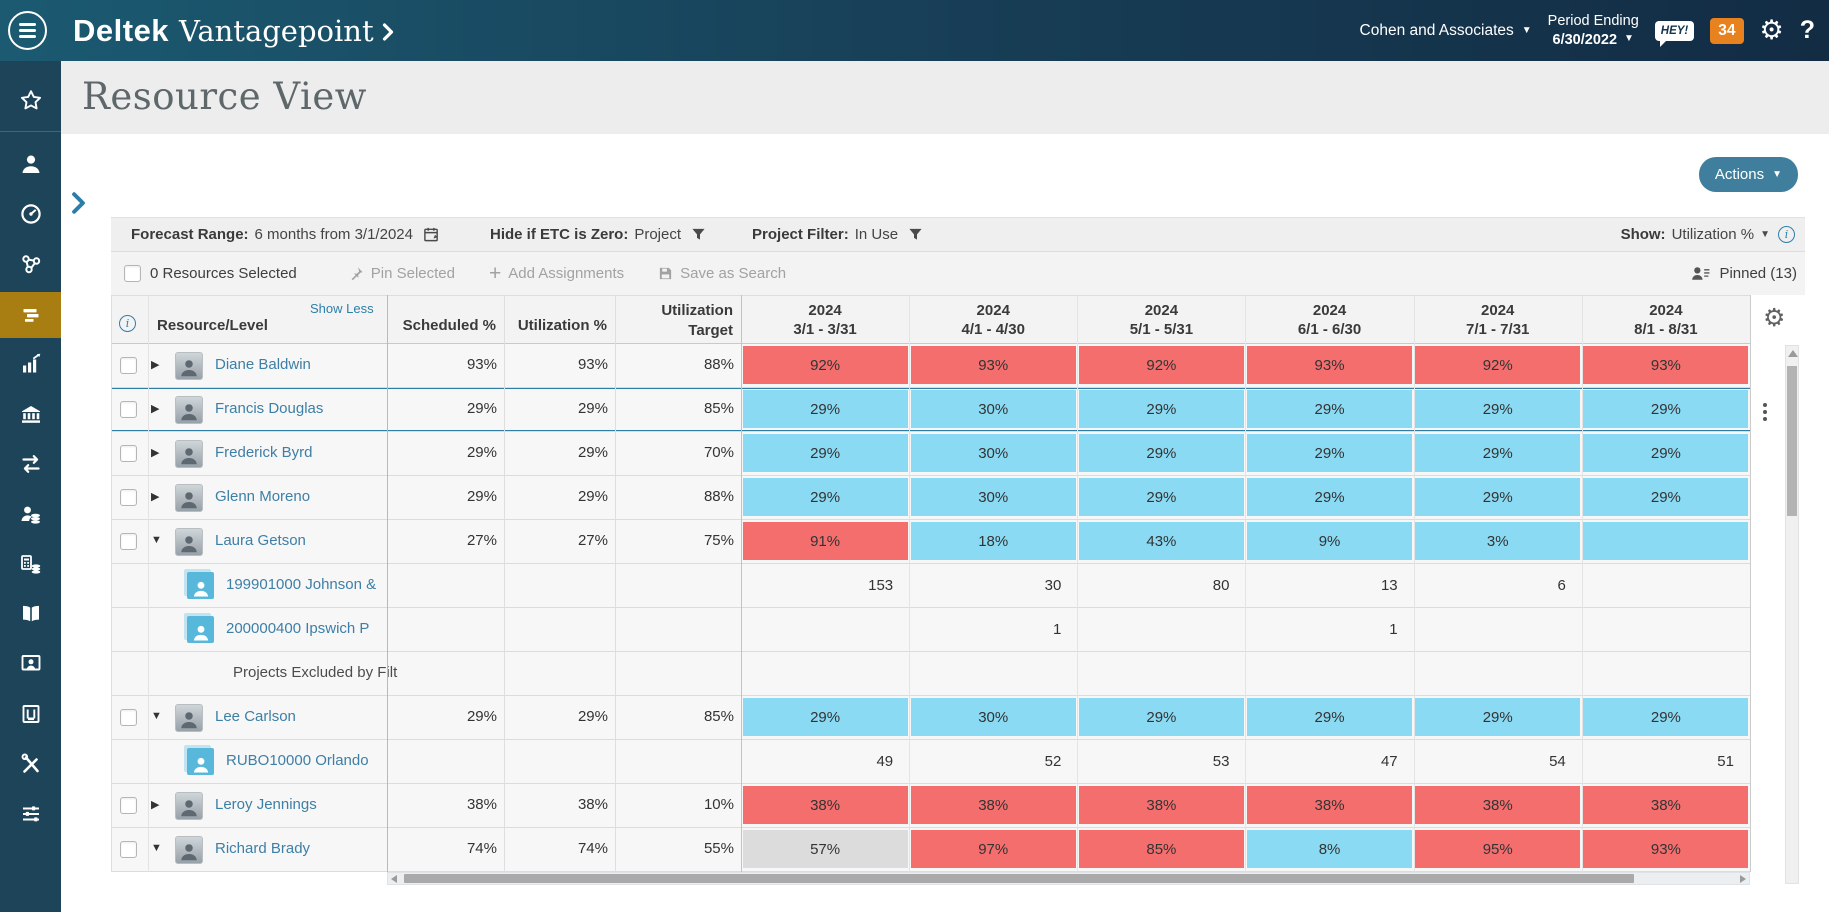  I want to click on sidebar-item-library, so click(30, 614).